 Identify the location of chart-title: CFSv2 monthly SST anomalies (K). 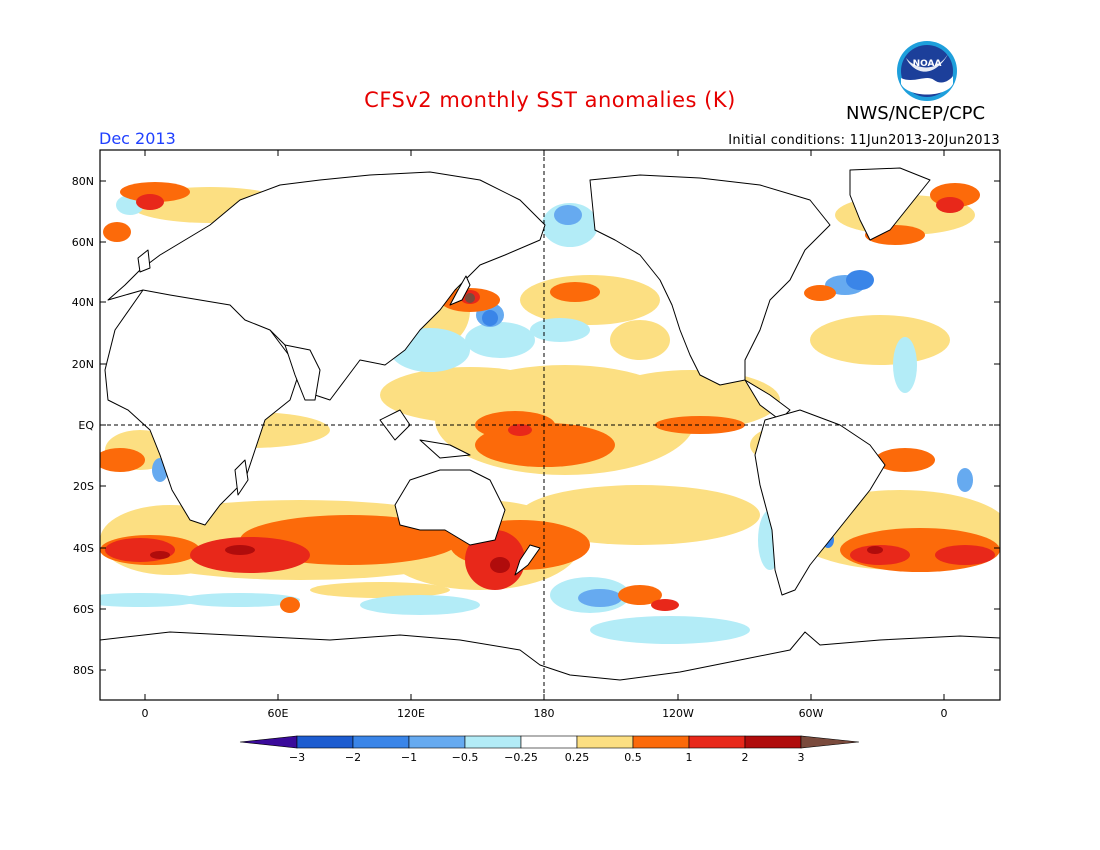
(550, 100).